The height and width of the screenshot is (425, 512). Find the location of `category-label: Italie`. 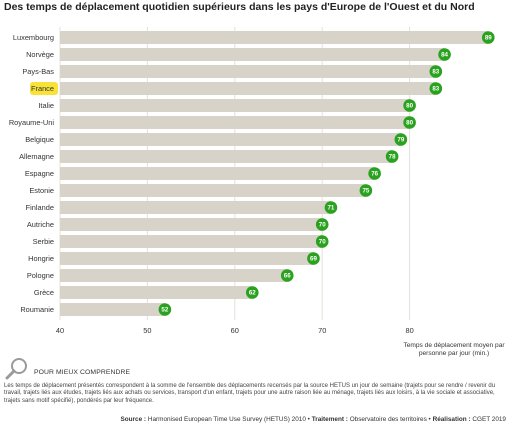

category-label: Italie is located at coordinates (46, 105).